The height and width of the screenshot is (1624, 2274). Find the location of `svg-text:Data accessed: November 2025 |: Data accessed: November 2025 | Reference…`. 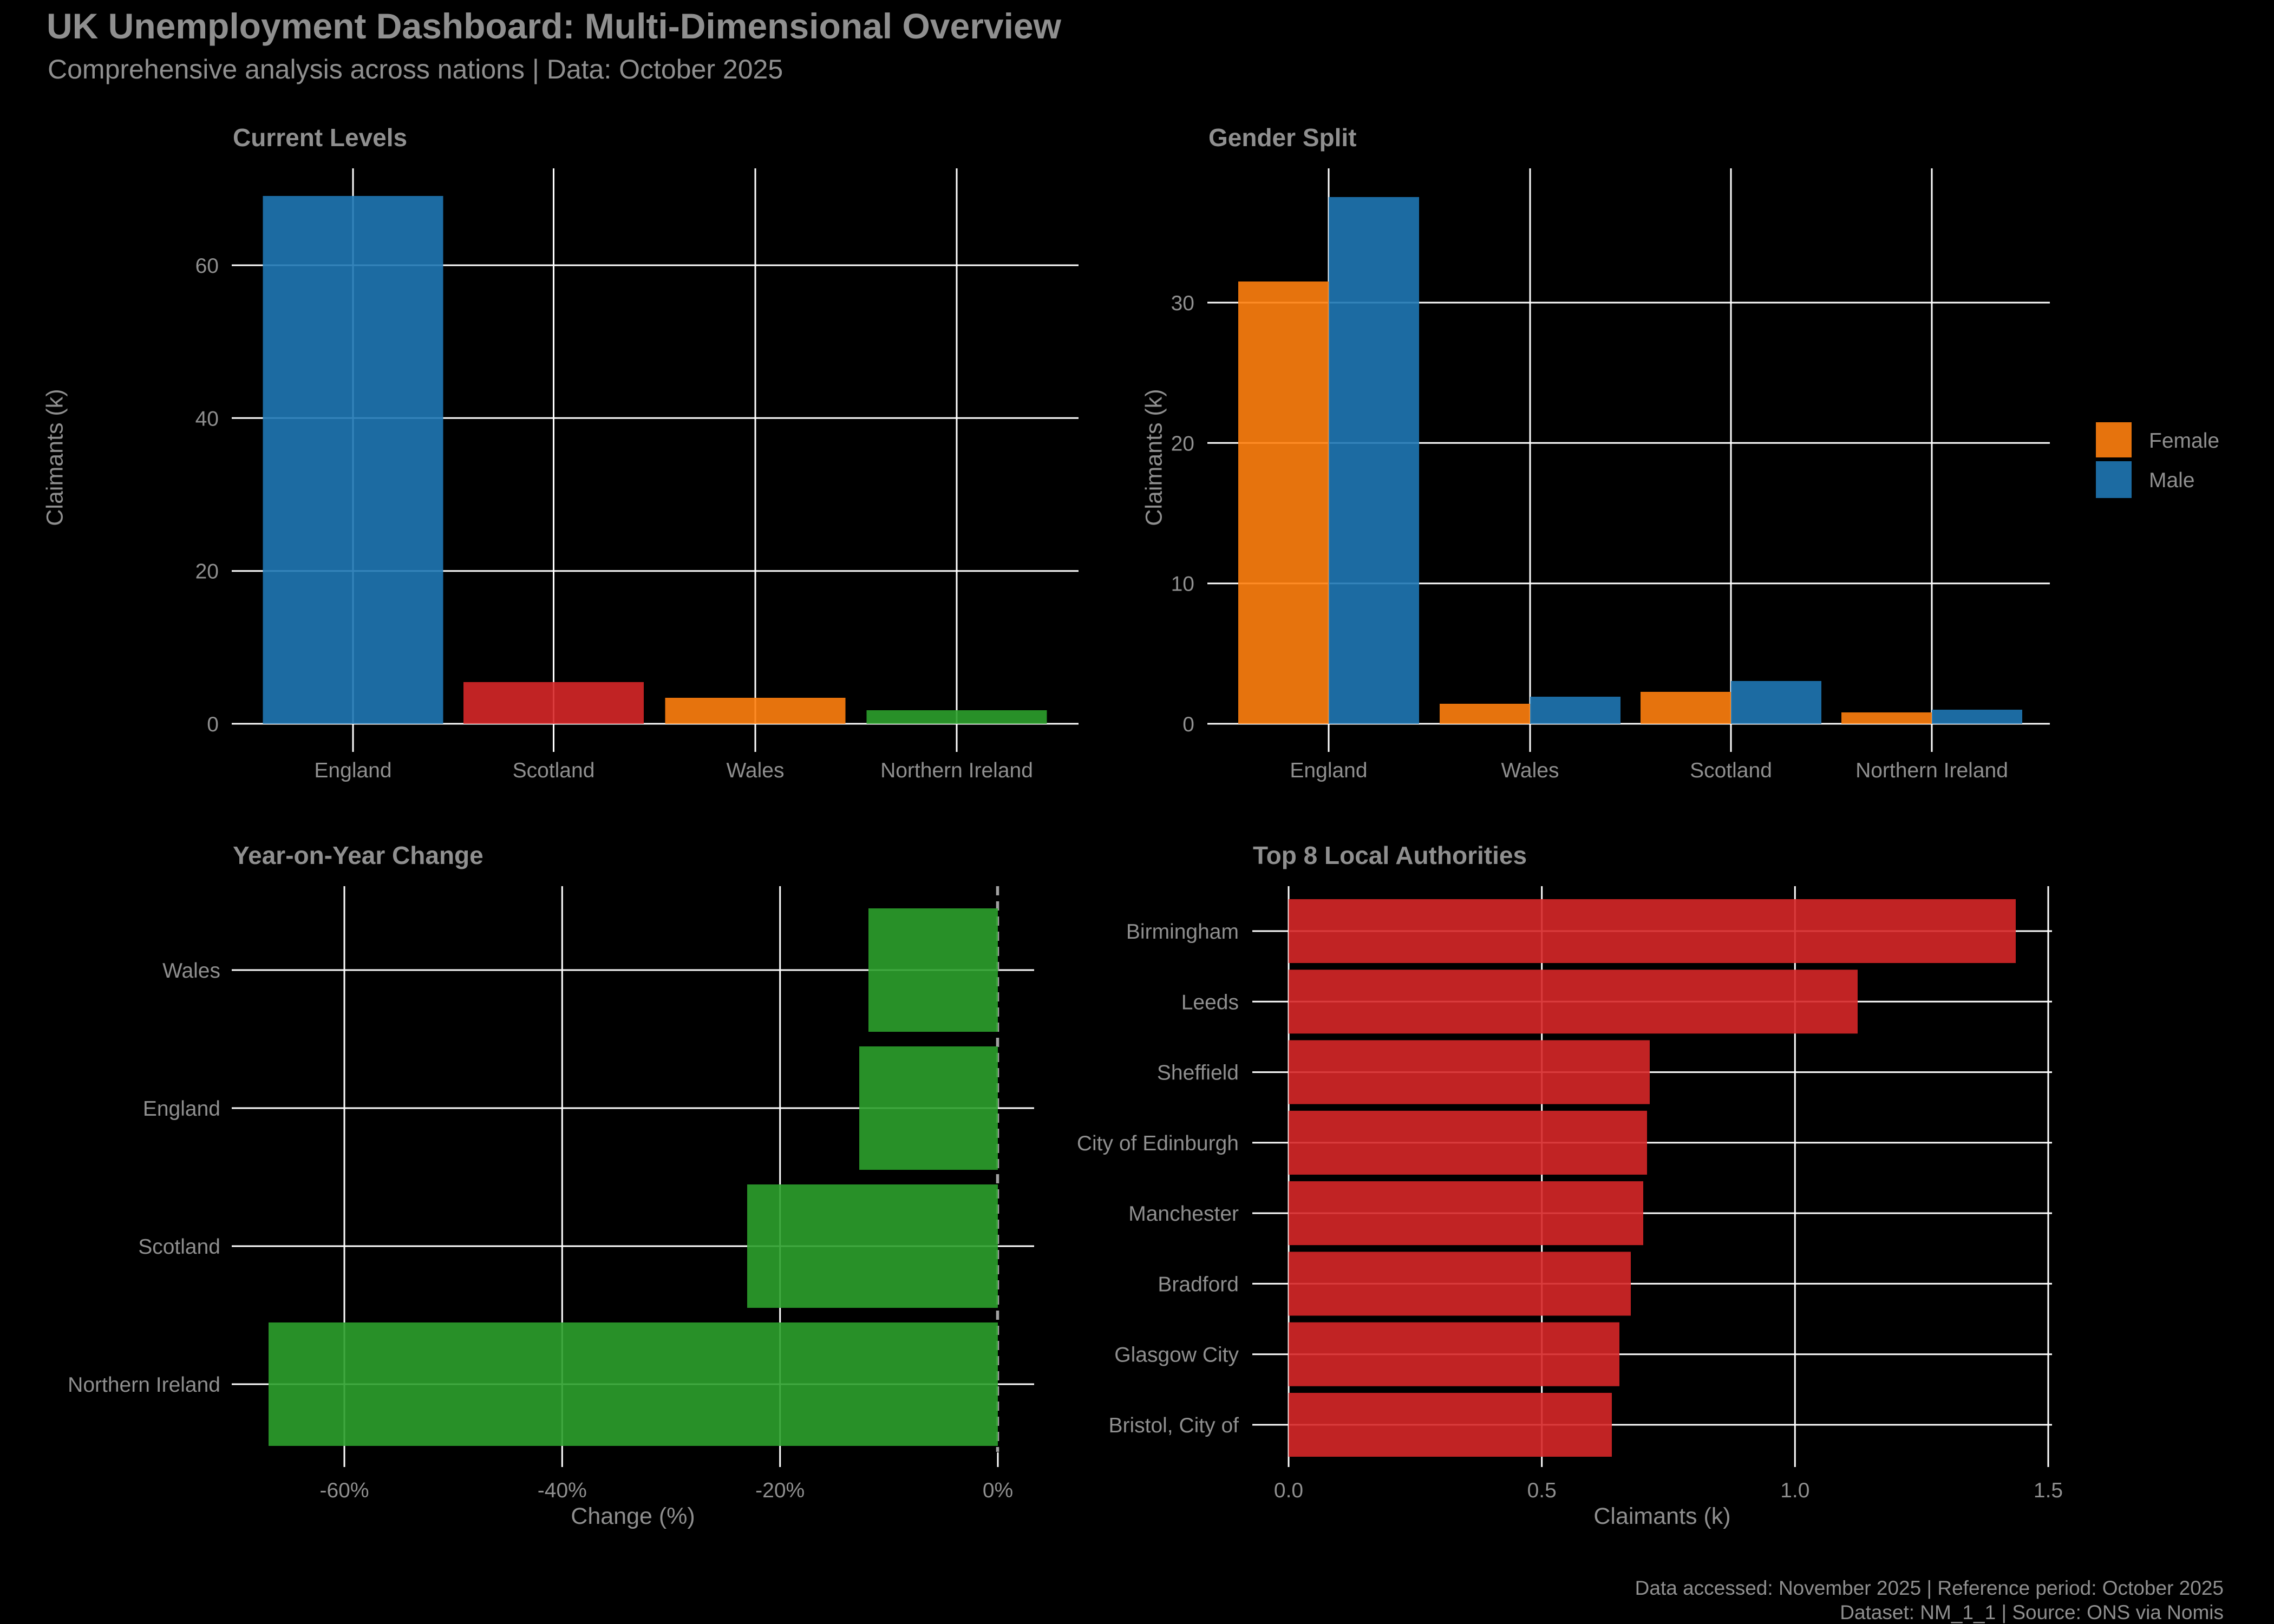

svg-text:Data accessed: November 2025 |: Data accessed: November 2025 | Reference… is located at coordinates (1930, 1588).